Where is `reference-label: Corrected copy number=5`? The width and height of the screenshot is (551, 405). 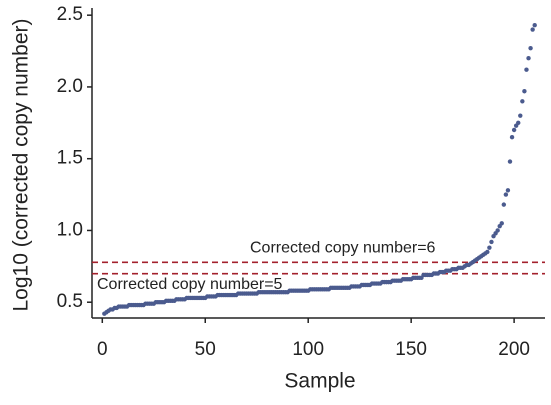 reference-label: Corrected copy number=5 is located at coordinates (190, 284).